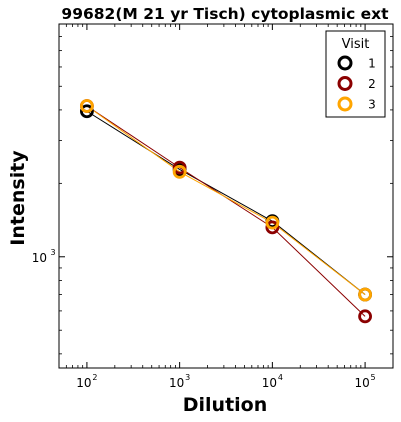 This screenshot has height=422, width=401. What do you see at coordinates (225, 14) in the screenshot?
I see `chart-title: 99682(M 21 yr Tisch) cytoplasmic ext` at bounding box center [225, 14].